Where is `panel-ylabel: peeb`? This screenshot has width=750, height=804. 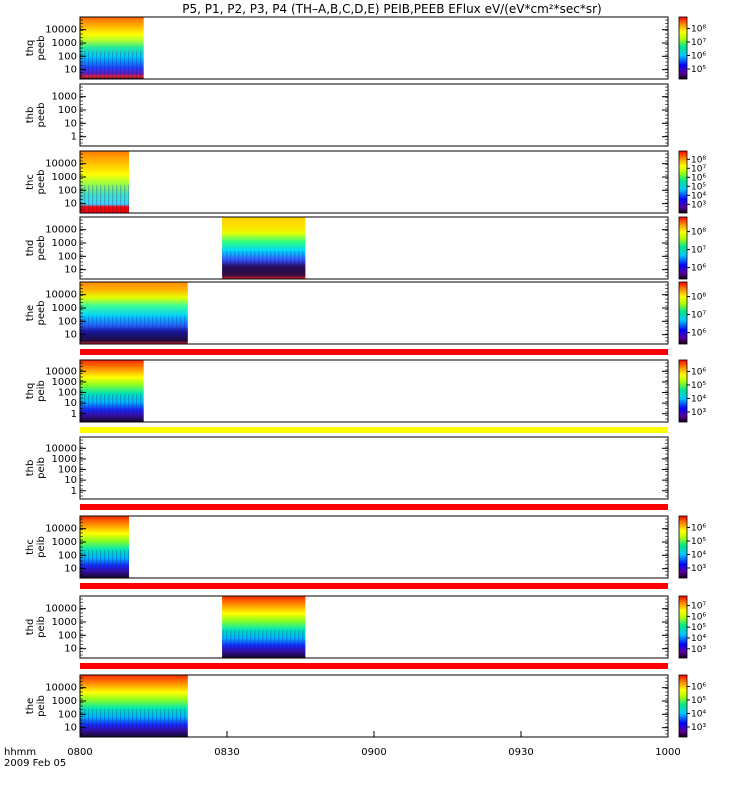 panel-ylabel: peeb is located at coordinates (41, 115).